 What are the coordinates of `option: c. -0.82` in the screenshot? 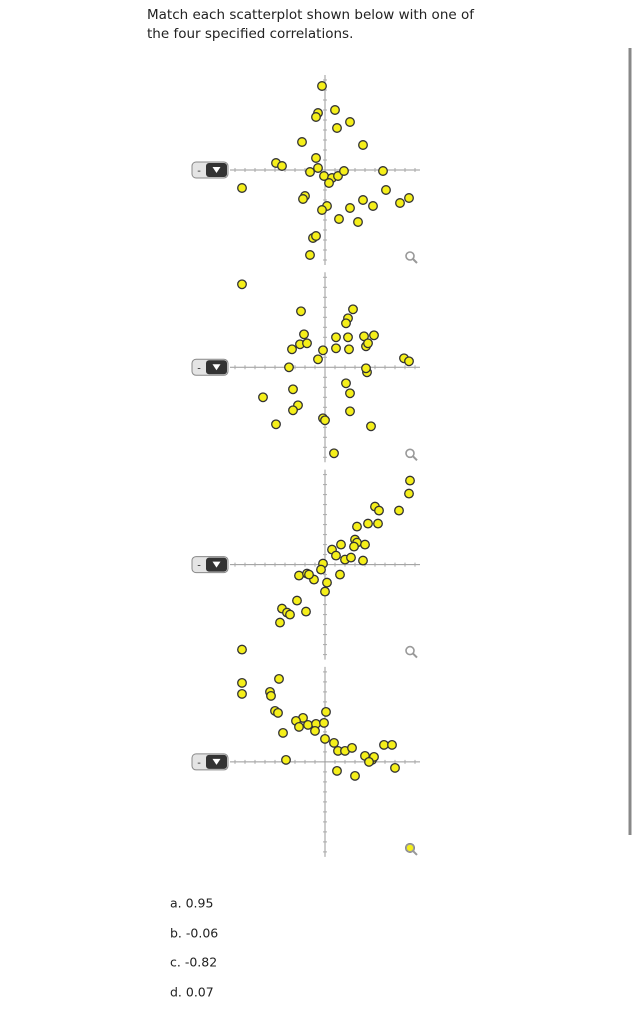 It's located at (193, 962).